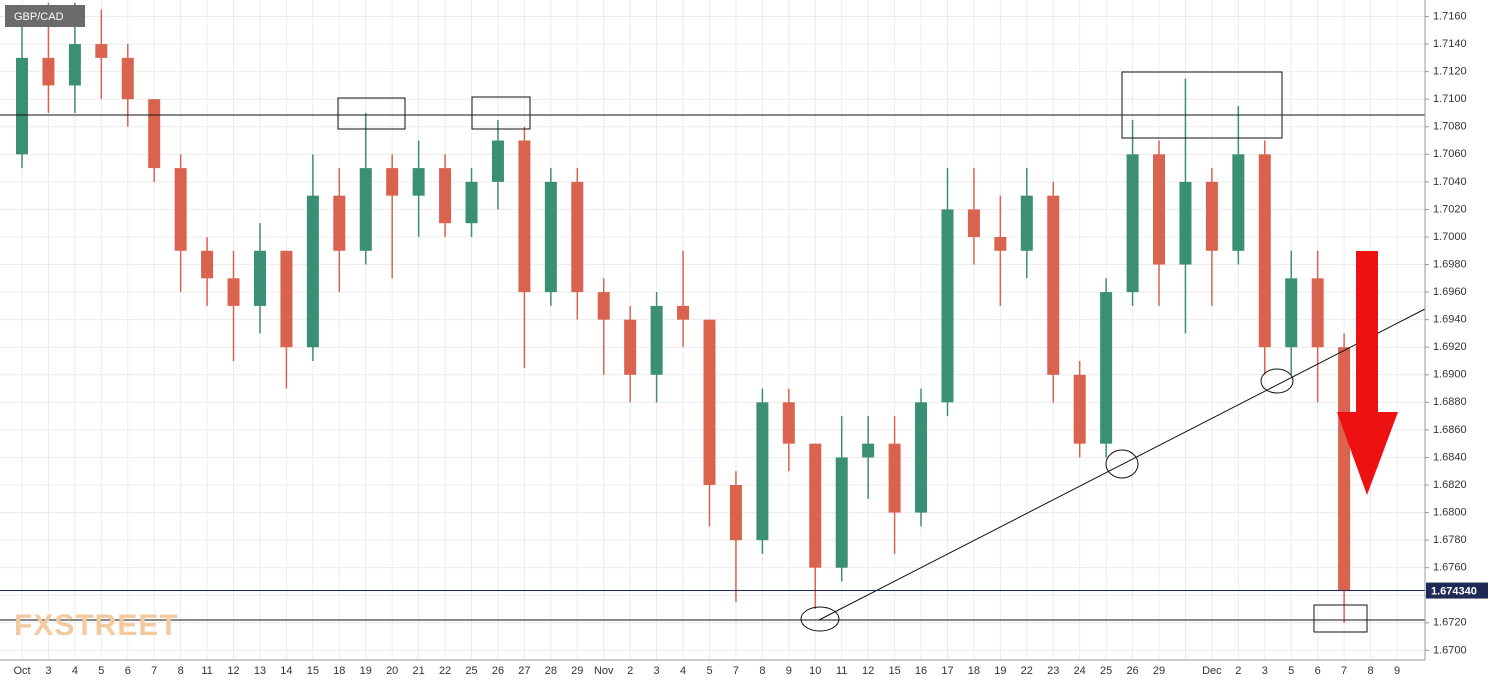 This screenshot has width=1501, height=689. Describe the element at coordinates (1450, 209) in the screenshot. I see `y-tick-label: 1.7020` at that location.